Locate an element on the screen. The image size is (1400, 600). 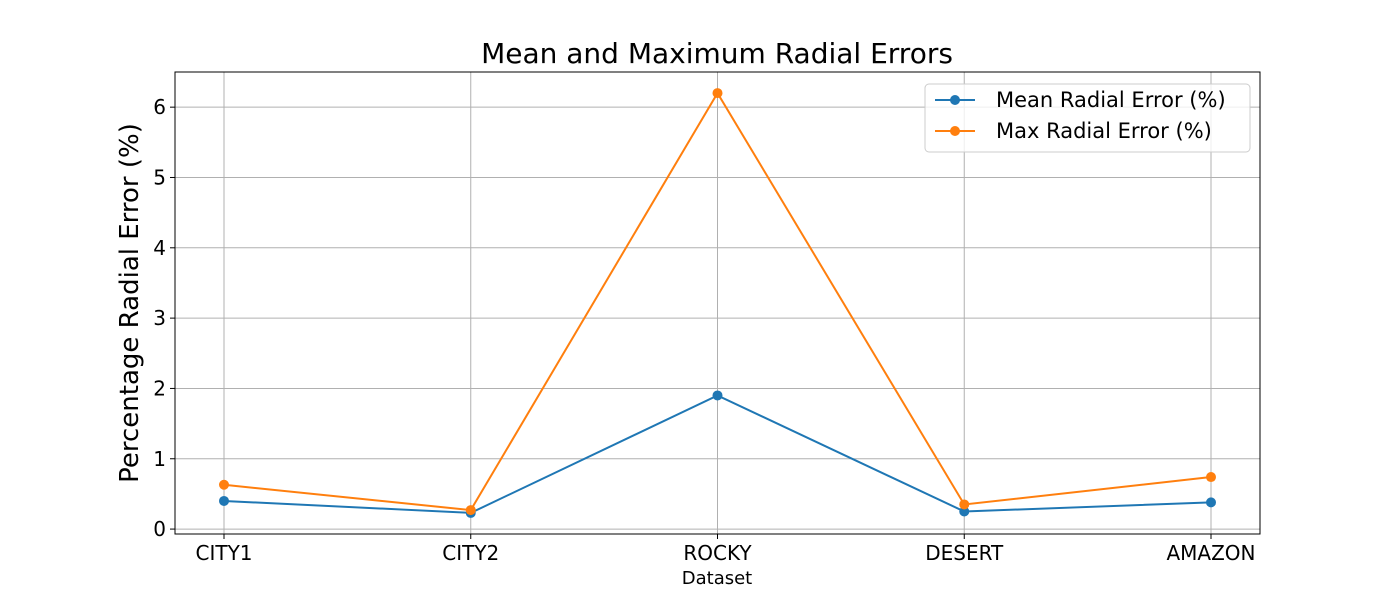
legend-box is located at coordinates (1087, 118).